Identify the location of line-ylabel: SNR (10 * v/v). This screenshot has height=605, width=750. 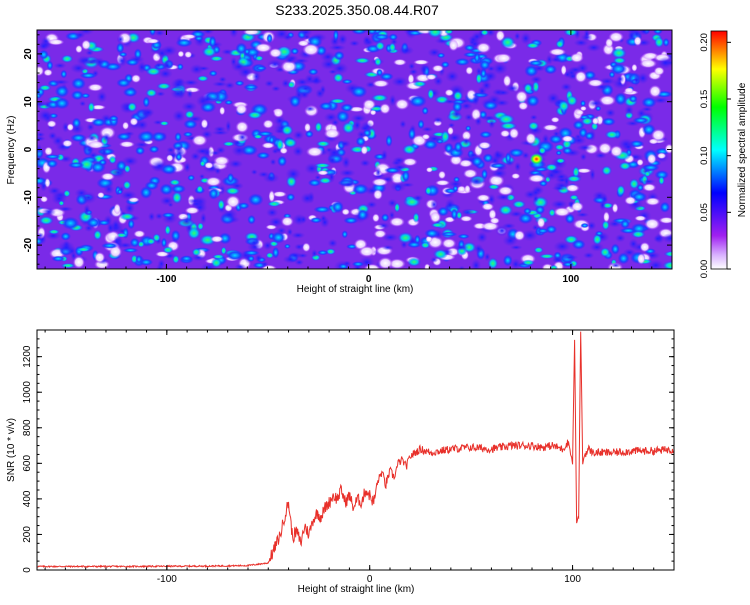
(11, 450).